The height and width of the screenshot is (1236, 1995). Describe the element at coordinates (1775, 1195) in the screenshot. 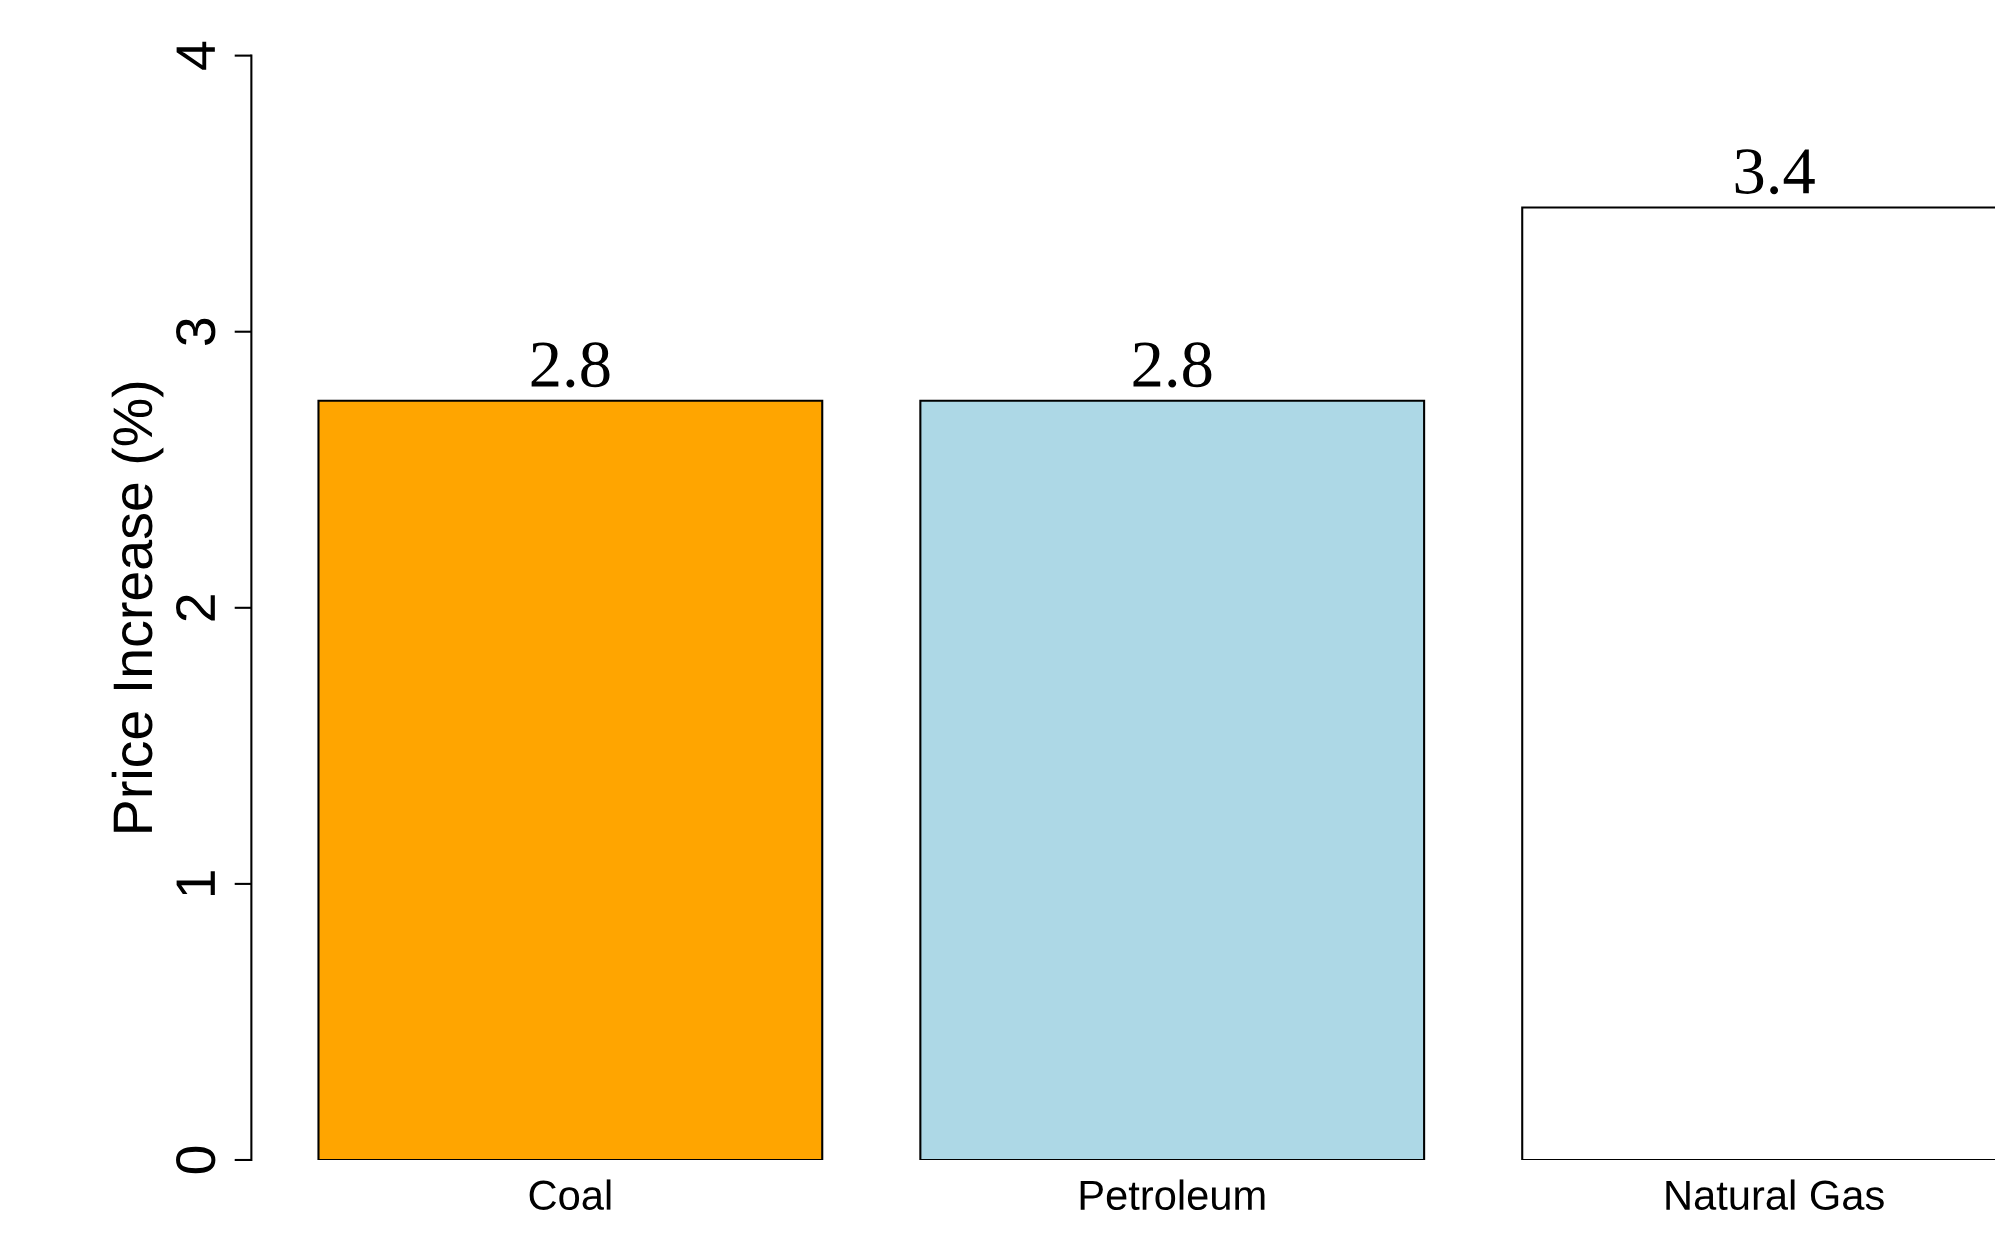

I see `x-tick-label: Natural Gas` at that location.